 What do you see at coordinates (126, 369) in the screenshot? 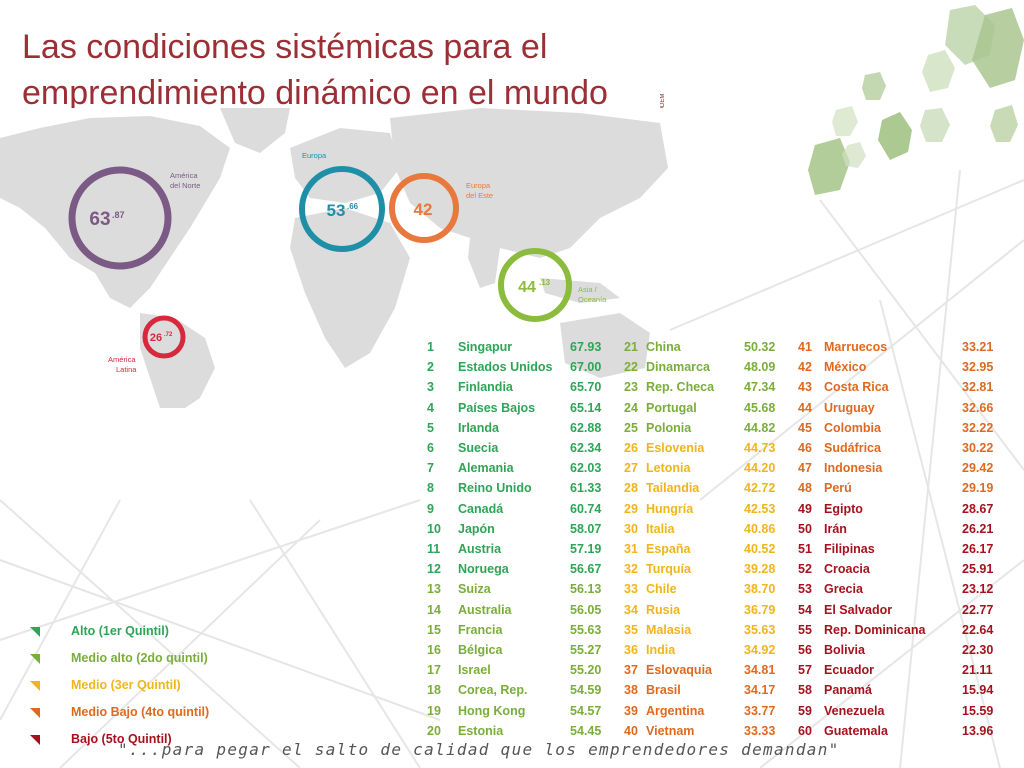
I see `region-label-latin-america-2: Latina` at bounding box center [126, 369].